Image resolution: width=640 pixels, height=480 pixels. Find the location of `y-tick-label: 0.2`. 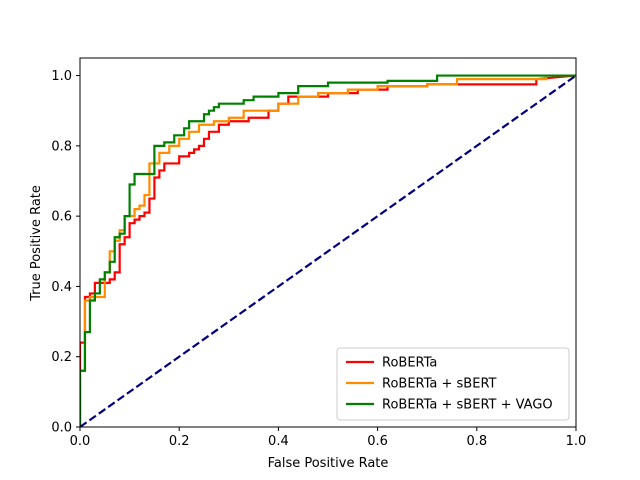

y-tick-label: 0.2 is located at coordinates (61, 357).